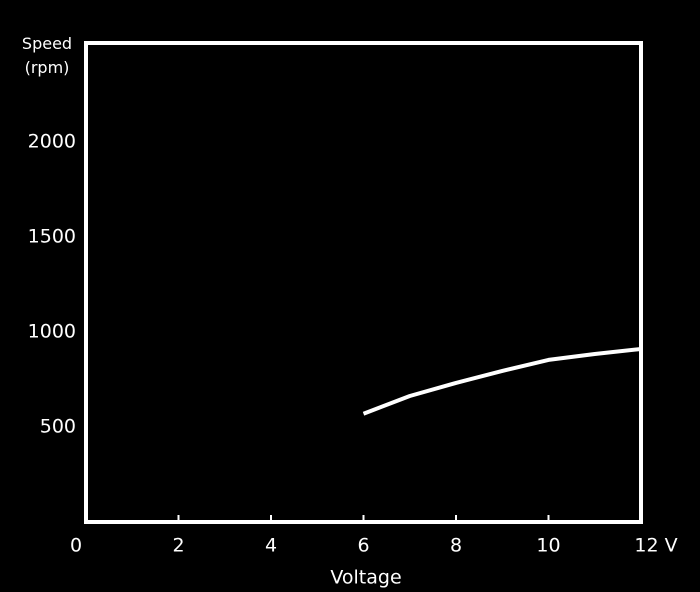  What do you see at coordinates (52, 141) in the screenshot?
I see `y-tick-label: 2000` at bounding box center [52, 141].